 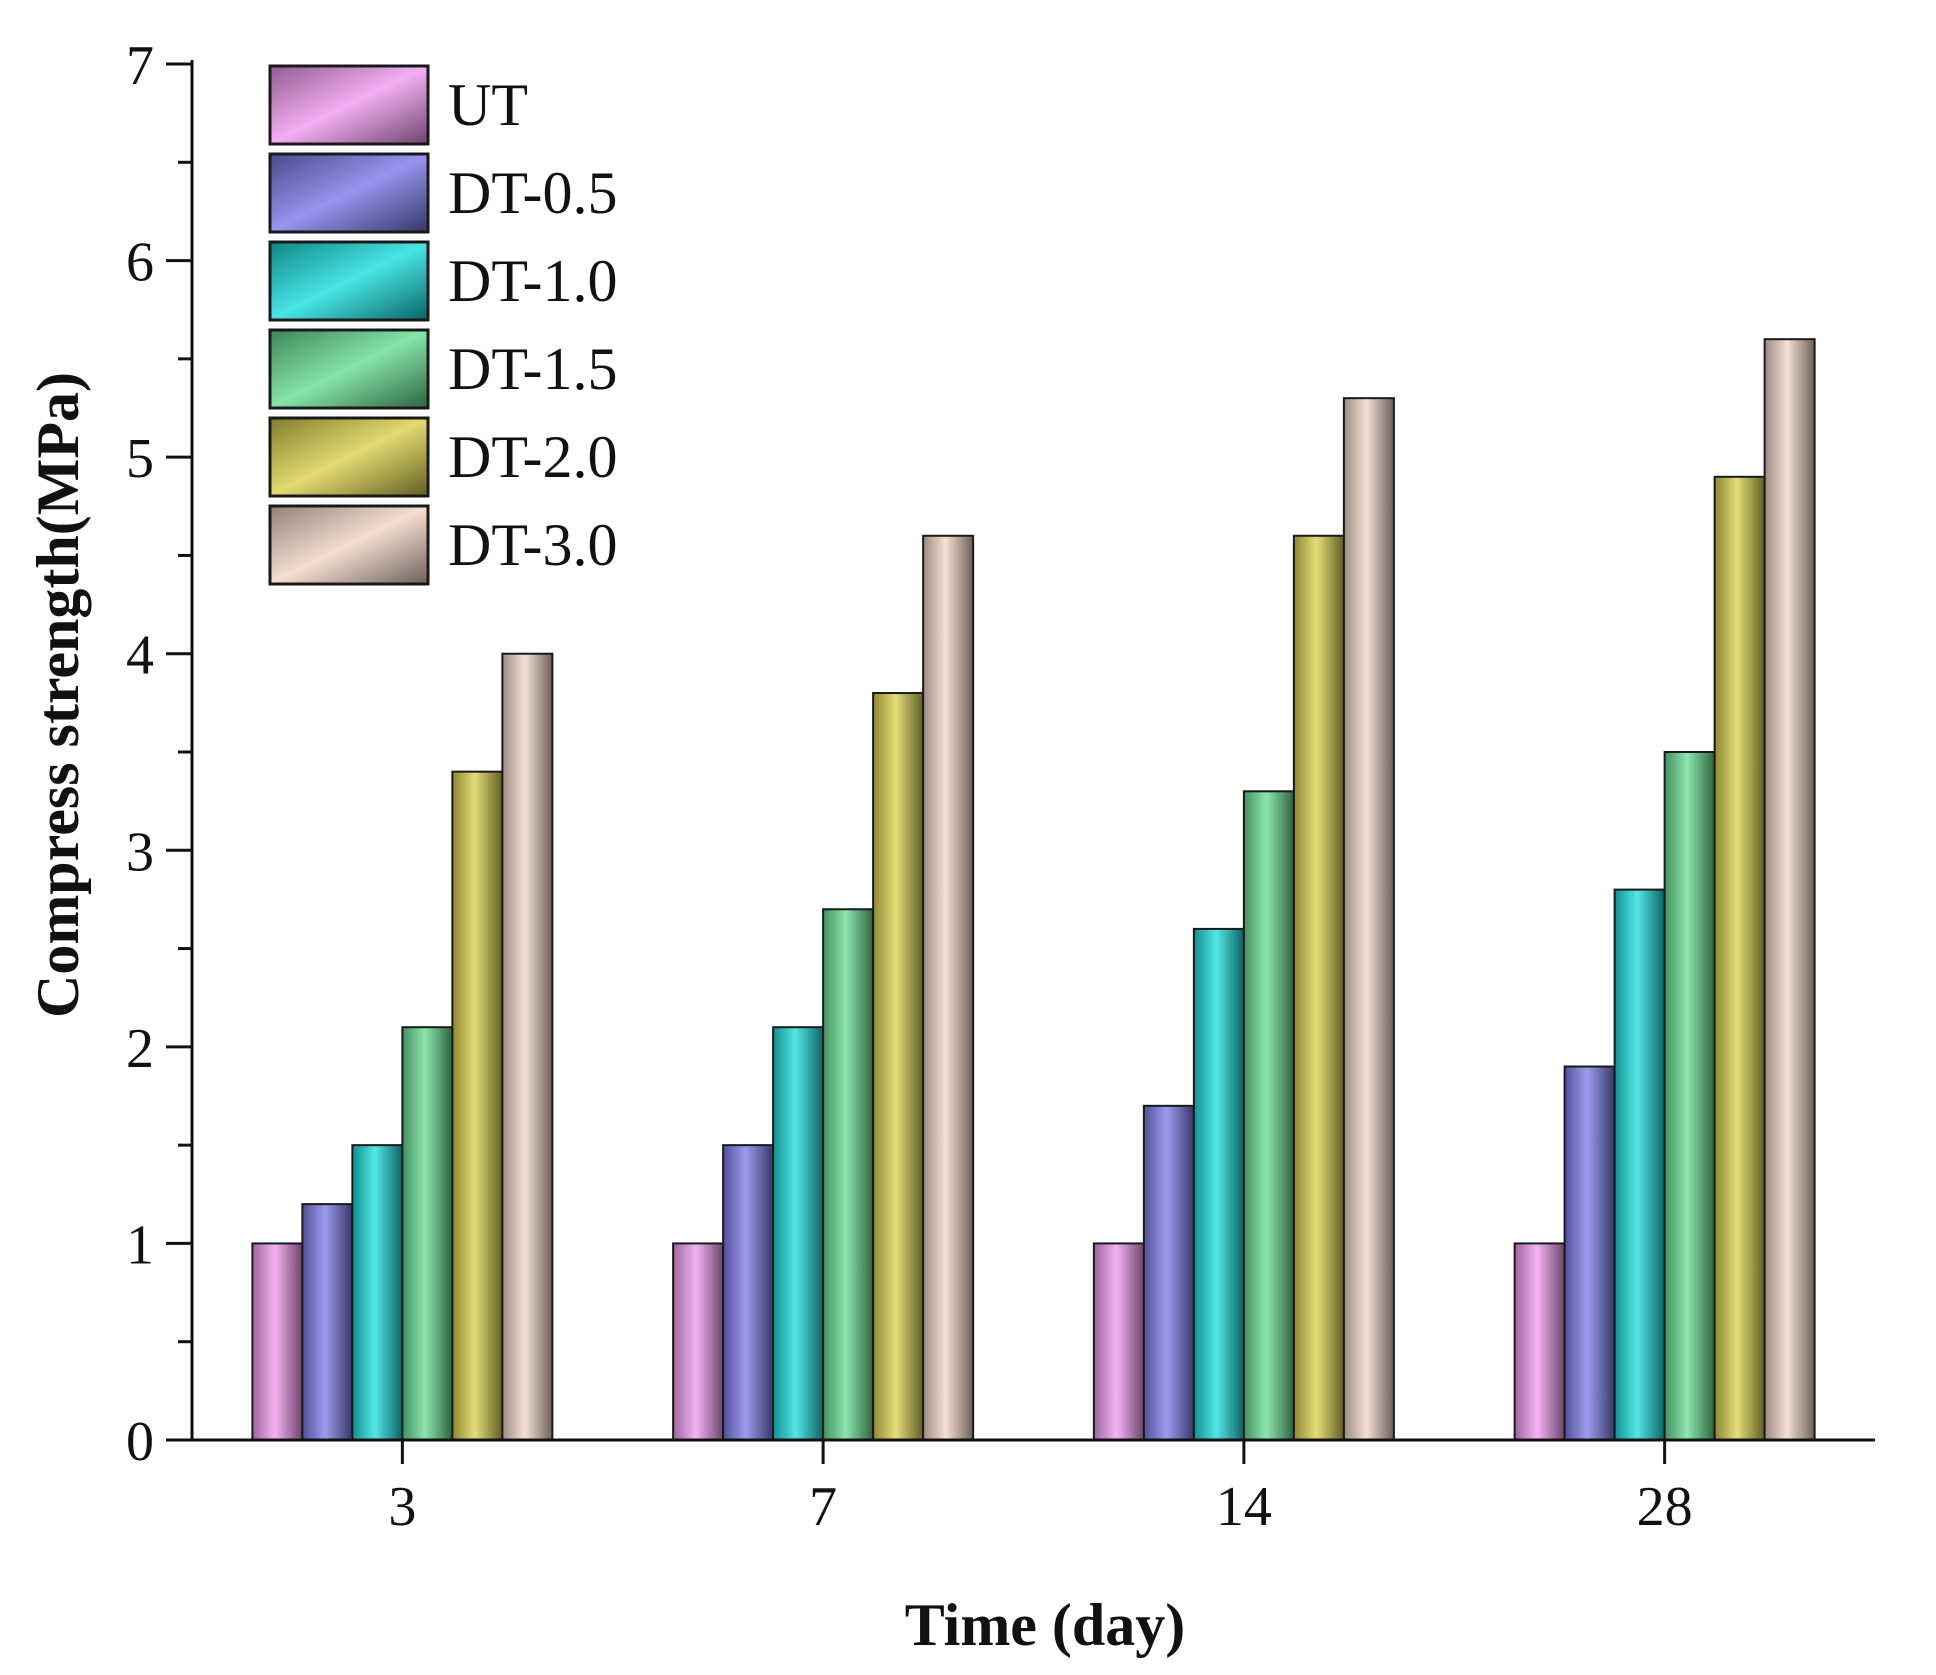 I want to click on x-tick-label: 7, so click(x=823, y=1507).